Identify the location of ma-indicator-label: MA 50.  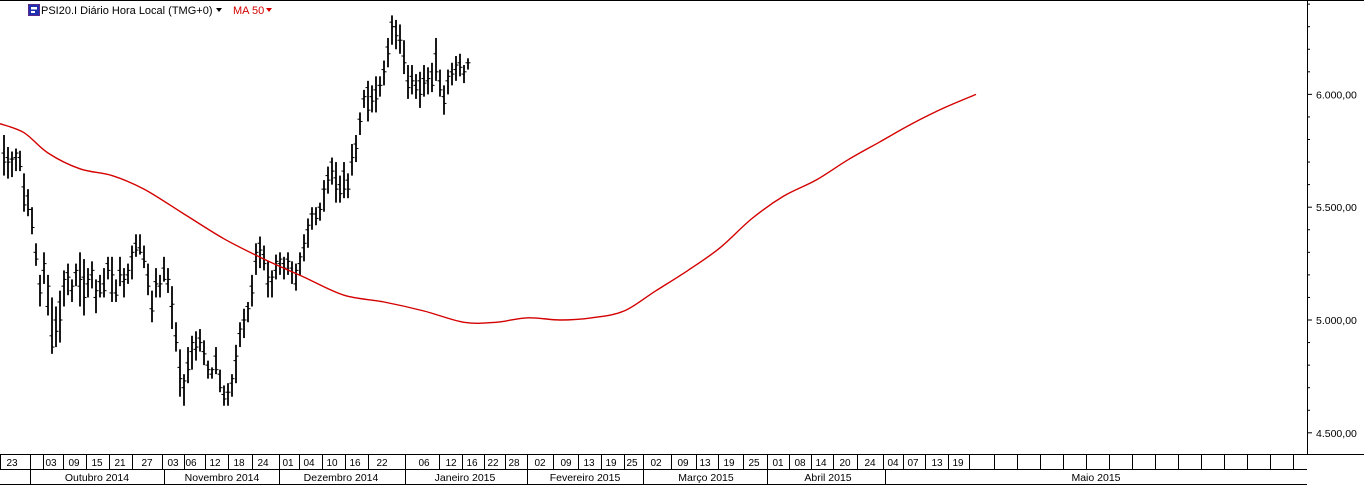
(248, 11).